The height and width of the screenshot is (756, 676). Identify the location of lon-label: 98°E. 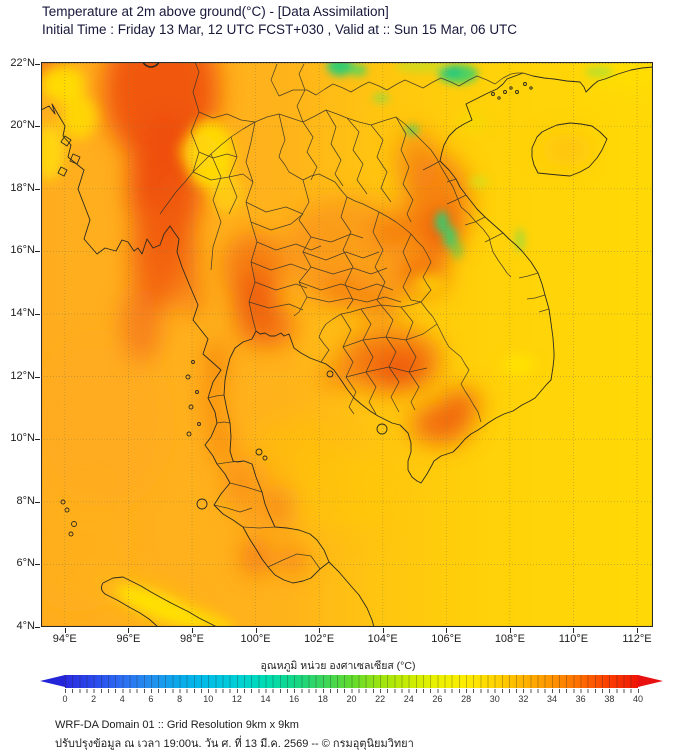
(191, 639).